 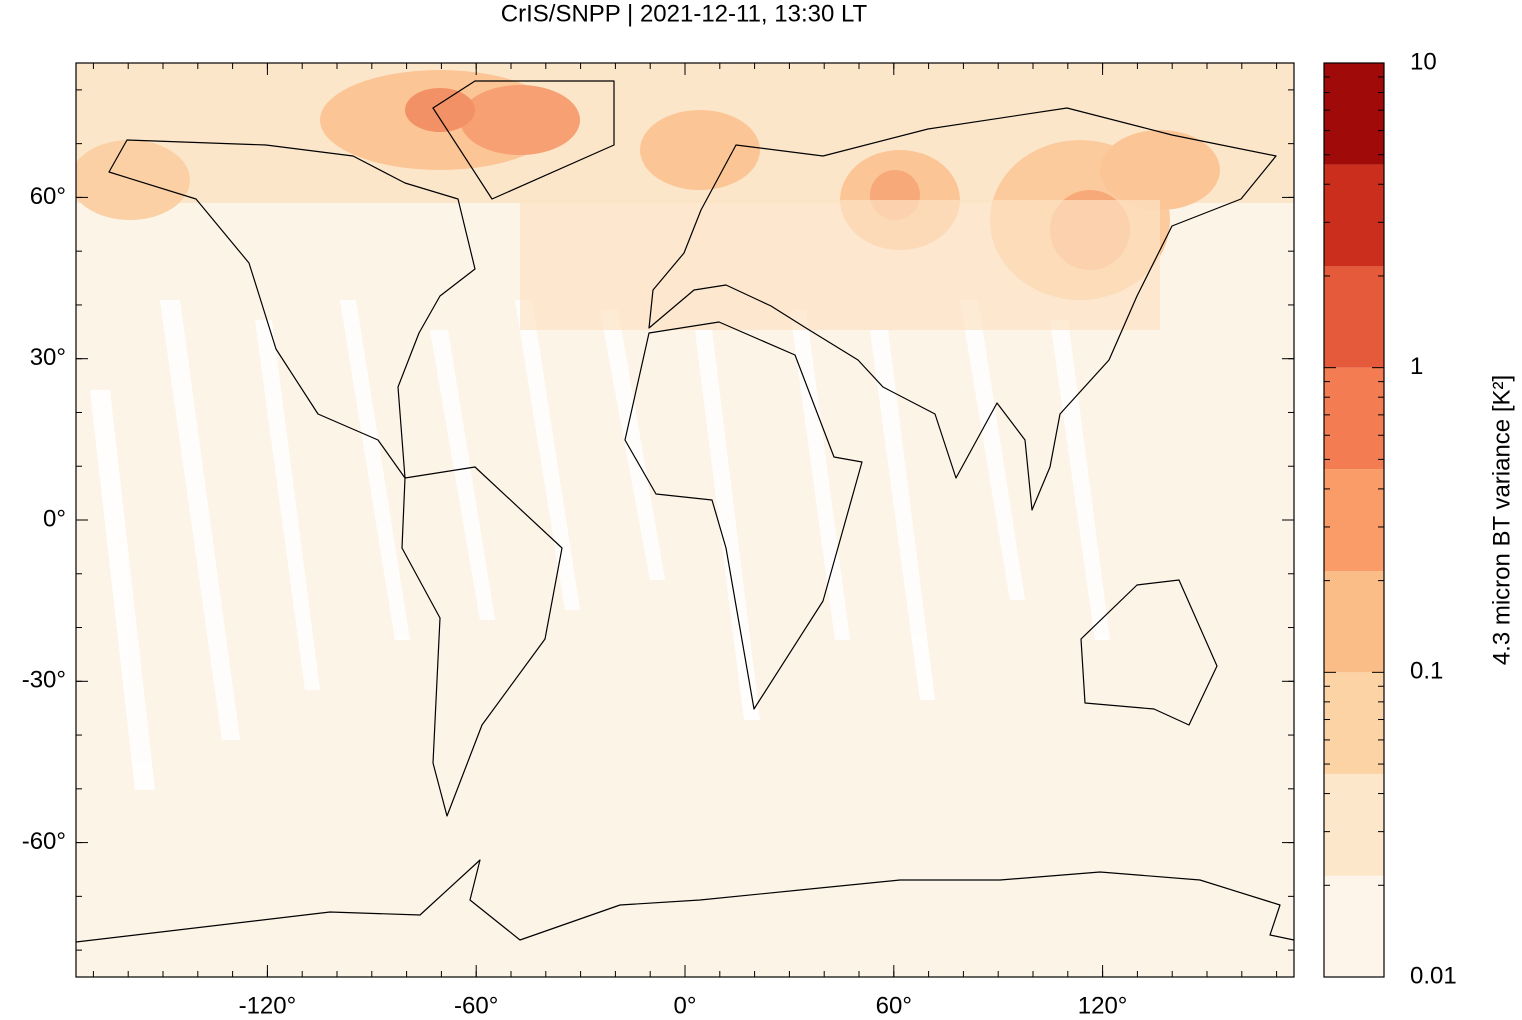 I want to click on colorbar-tick-label: 0.1, so click(x=1426, y=671).